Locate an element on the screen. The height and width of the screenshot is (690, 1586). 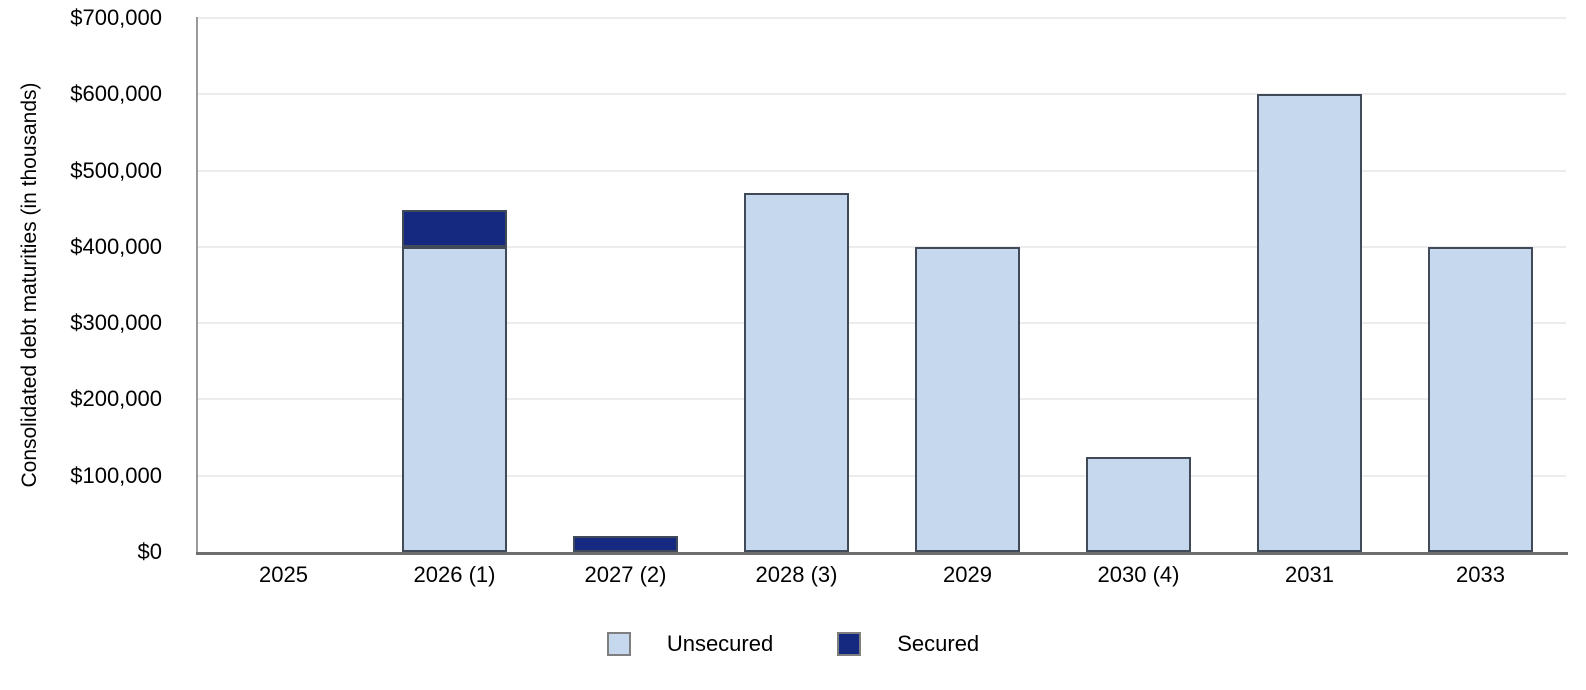
bar-2030-4-unsecured is located at coordinates (1138, 504).